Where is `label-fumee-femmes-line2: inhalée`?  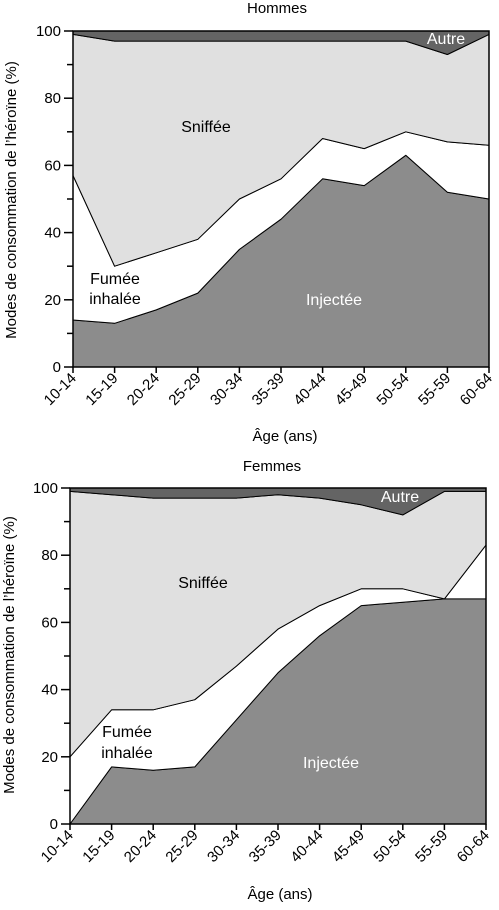 label-fumee-femmes-line2: inhalée is located at coordinates (127, 753).